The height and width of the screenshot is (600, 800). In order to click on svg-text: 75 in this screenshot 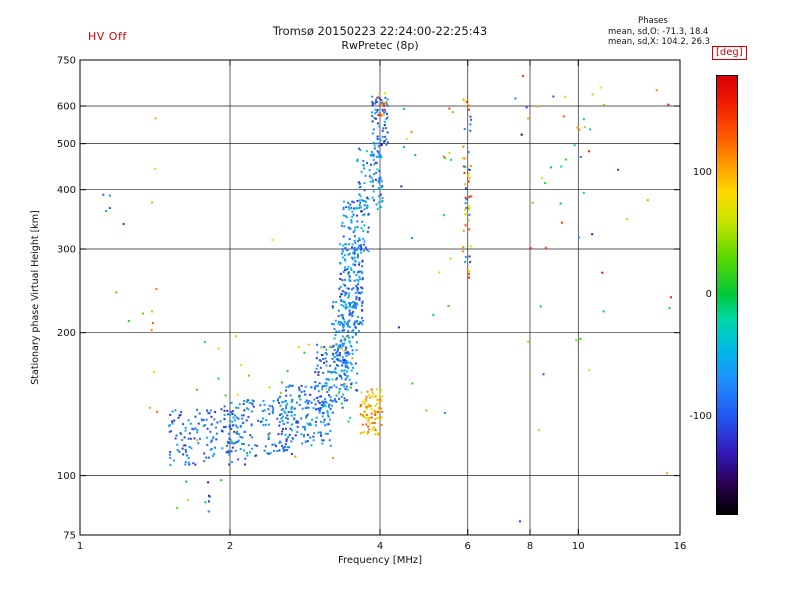, I will do `click(69, 536)`.